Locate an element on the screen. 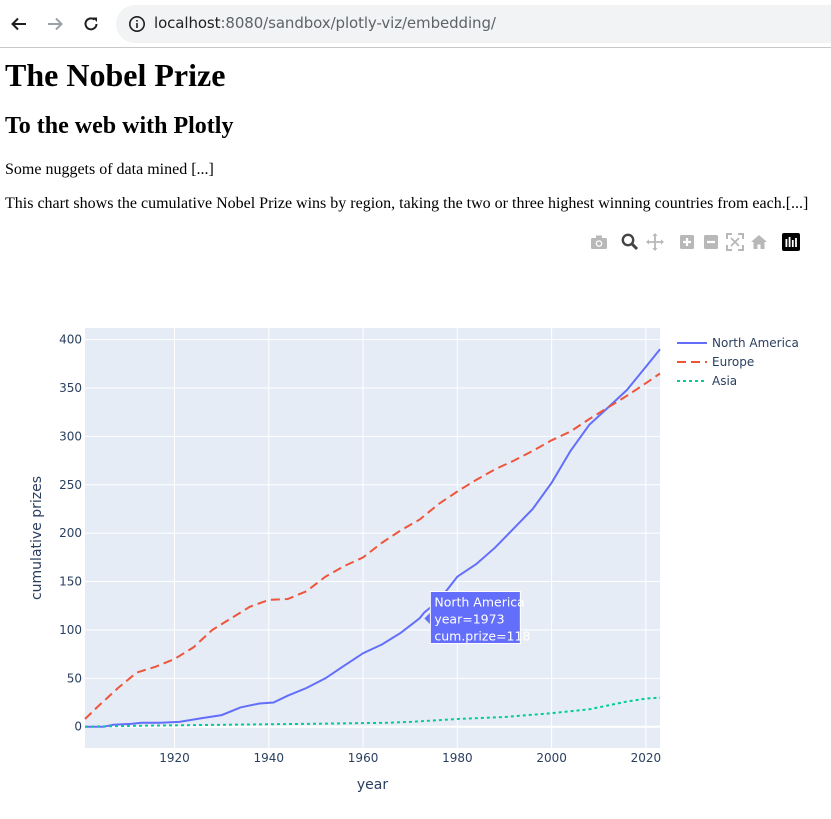 This screenshot has width=831, height=819. reload-icon is located at coordinates (91, 24).